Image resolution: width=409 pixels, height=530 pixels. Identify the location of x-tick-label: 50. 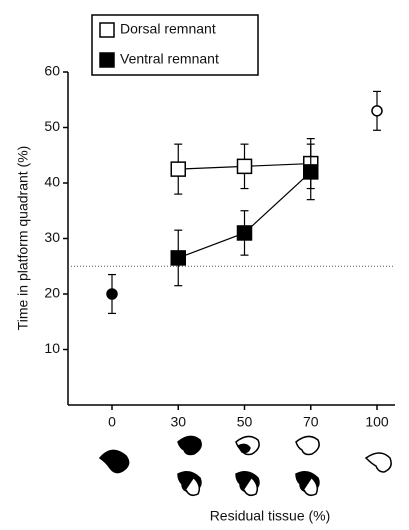
(245, 422).